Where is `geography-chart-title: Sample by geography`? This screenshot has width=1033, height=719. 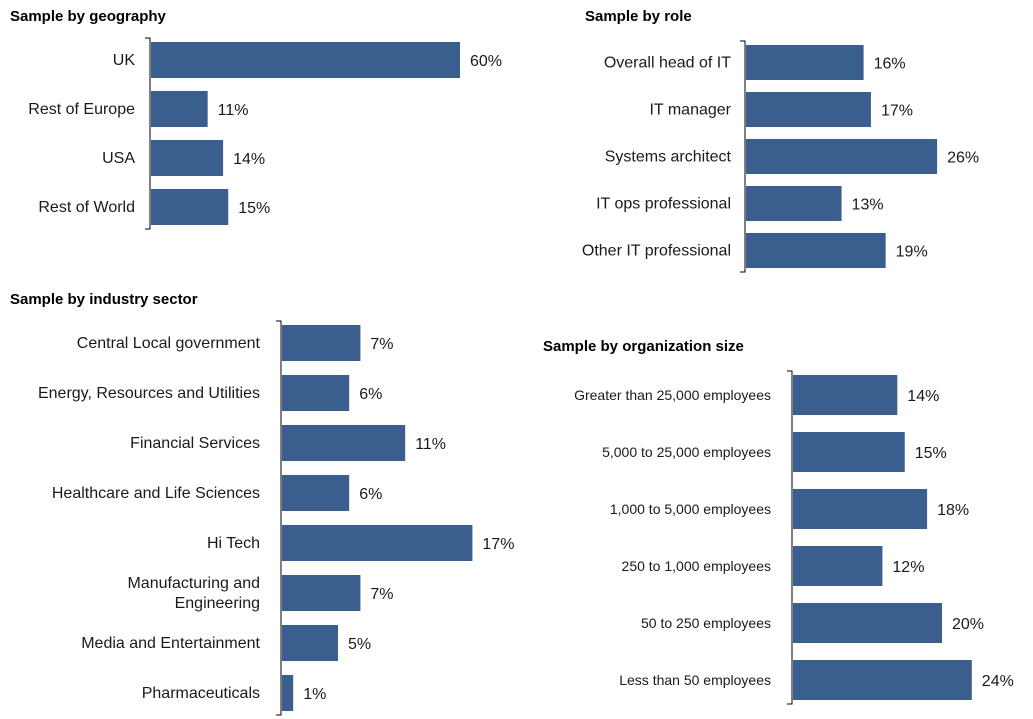
geography-chart-title: Sample by geography is located at coordinates (88, 16).